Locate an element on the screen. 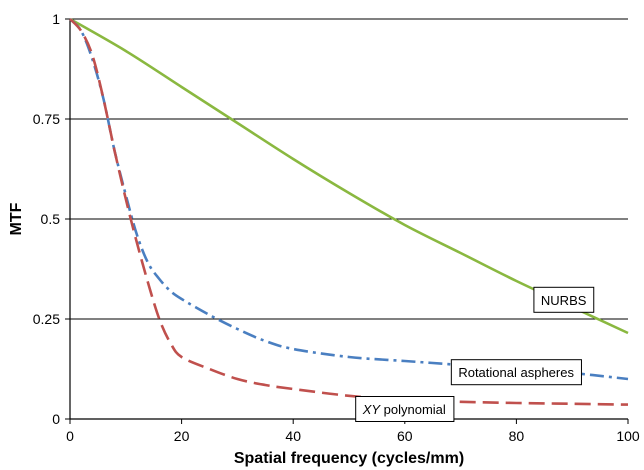 This screenshot has width=644, height=470. annotation-text: Rotational aspheres is located at coordinates (516, 372).